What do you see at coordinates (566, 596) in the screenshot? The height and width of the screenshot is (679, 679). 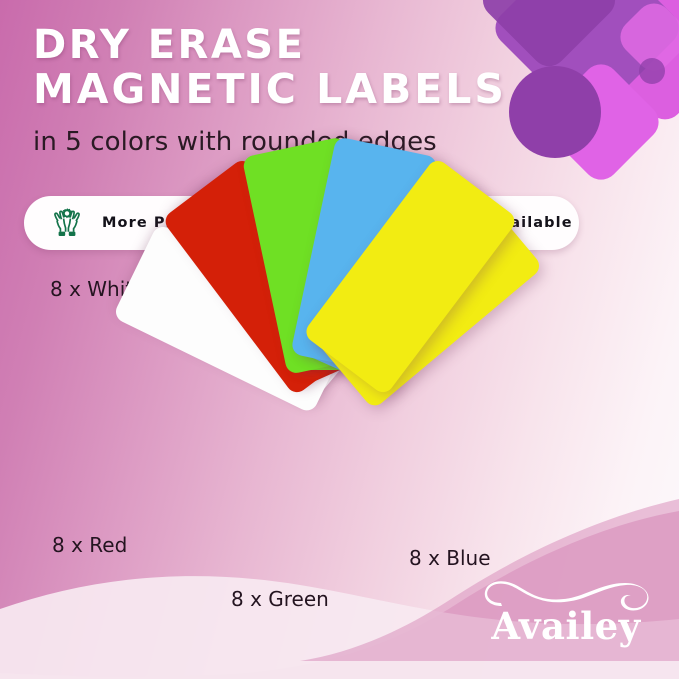 I see `swoosh-flourish-icon` at bounding box center [566, 596].